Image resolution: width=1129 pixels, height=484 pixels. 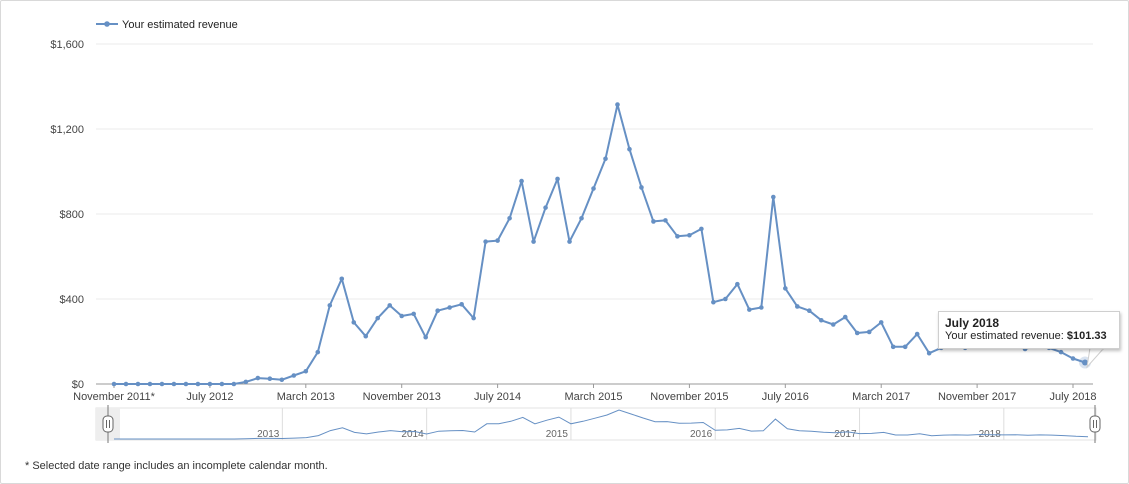 I want to click on navigator-right-handle, so click(x=1095, y=424).